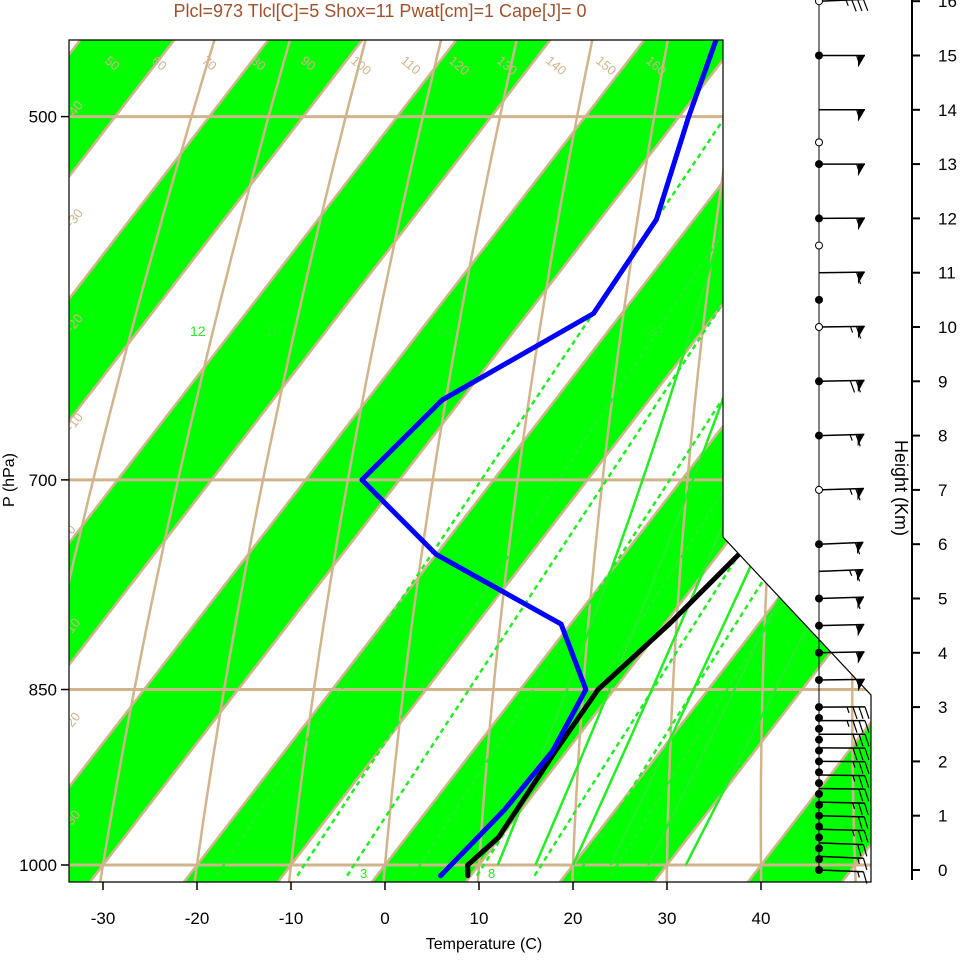 The height and width of the screenshot is (962, 961). I want to click on pressure-tick-label: 700, so click(43, 480).